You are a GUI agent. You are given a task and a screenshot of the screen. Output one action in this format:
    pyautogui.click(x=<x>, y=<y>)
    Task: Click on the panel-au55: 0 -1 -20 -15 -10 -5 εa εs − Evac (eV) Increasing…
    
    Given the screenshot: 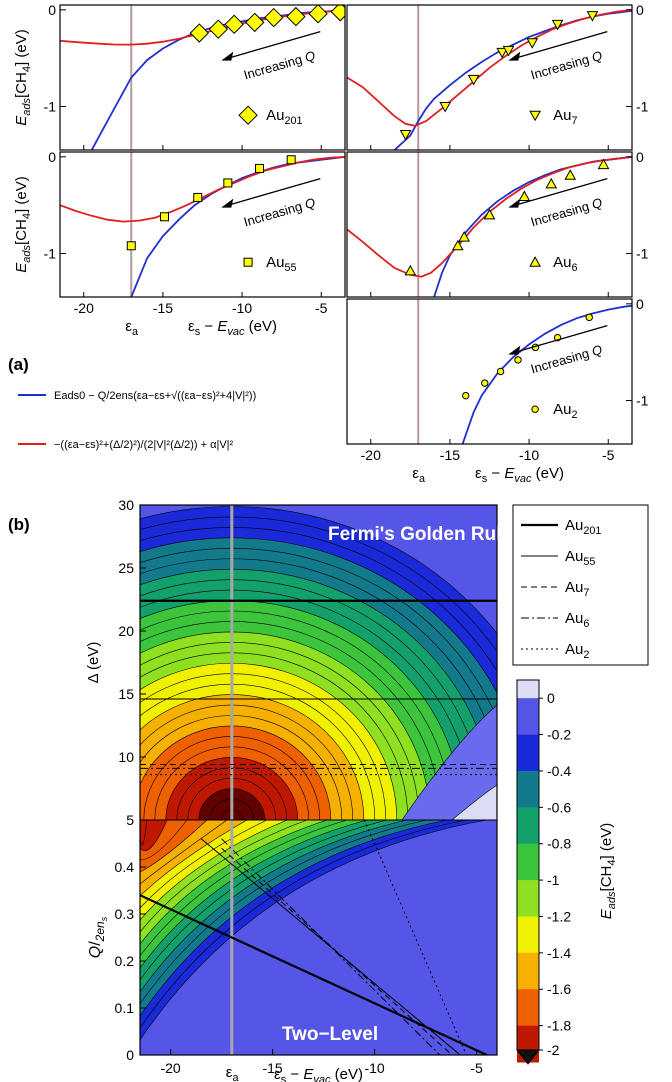 What is the action you would take?
    pyautogui.click(x=179, y=243)
    